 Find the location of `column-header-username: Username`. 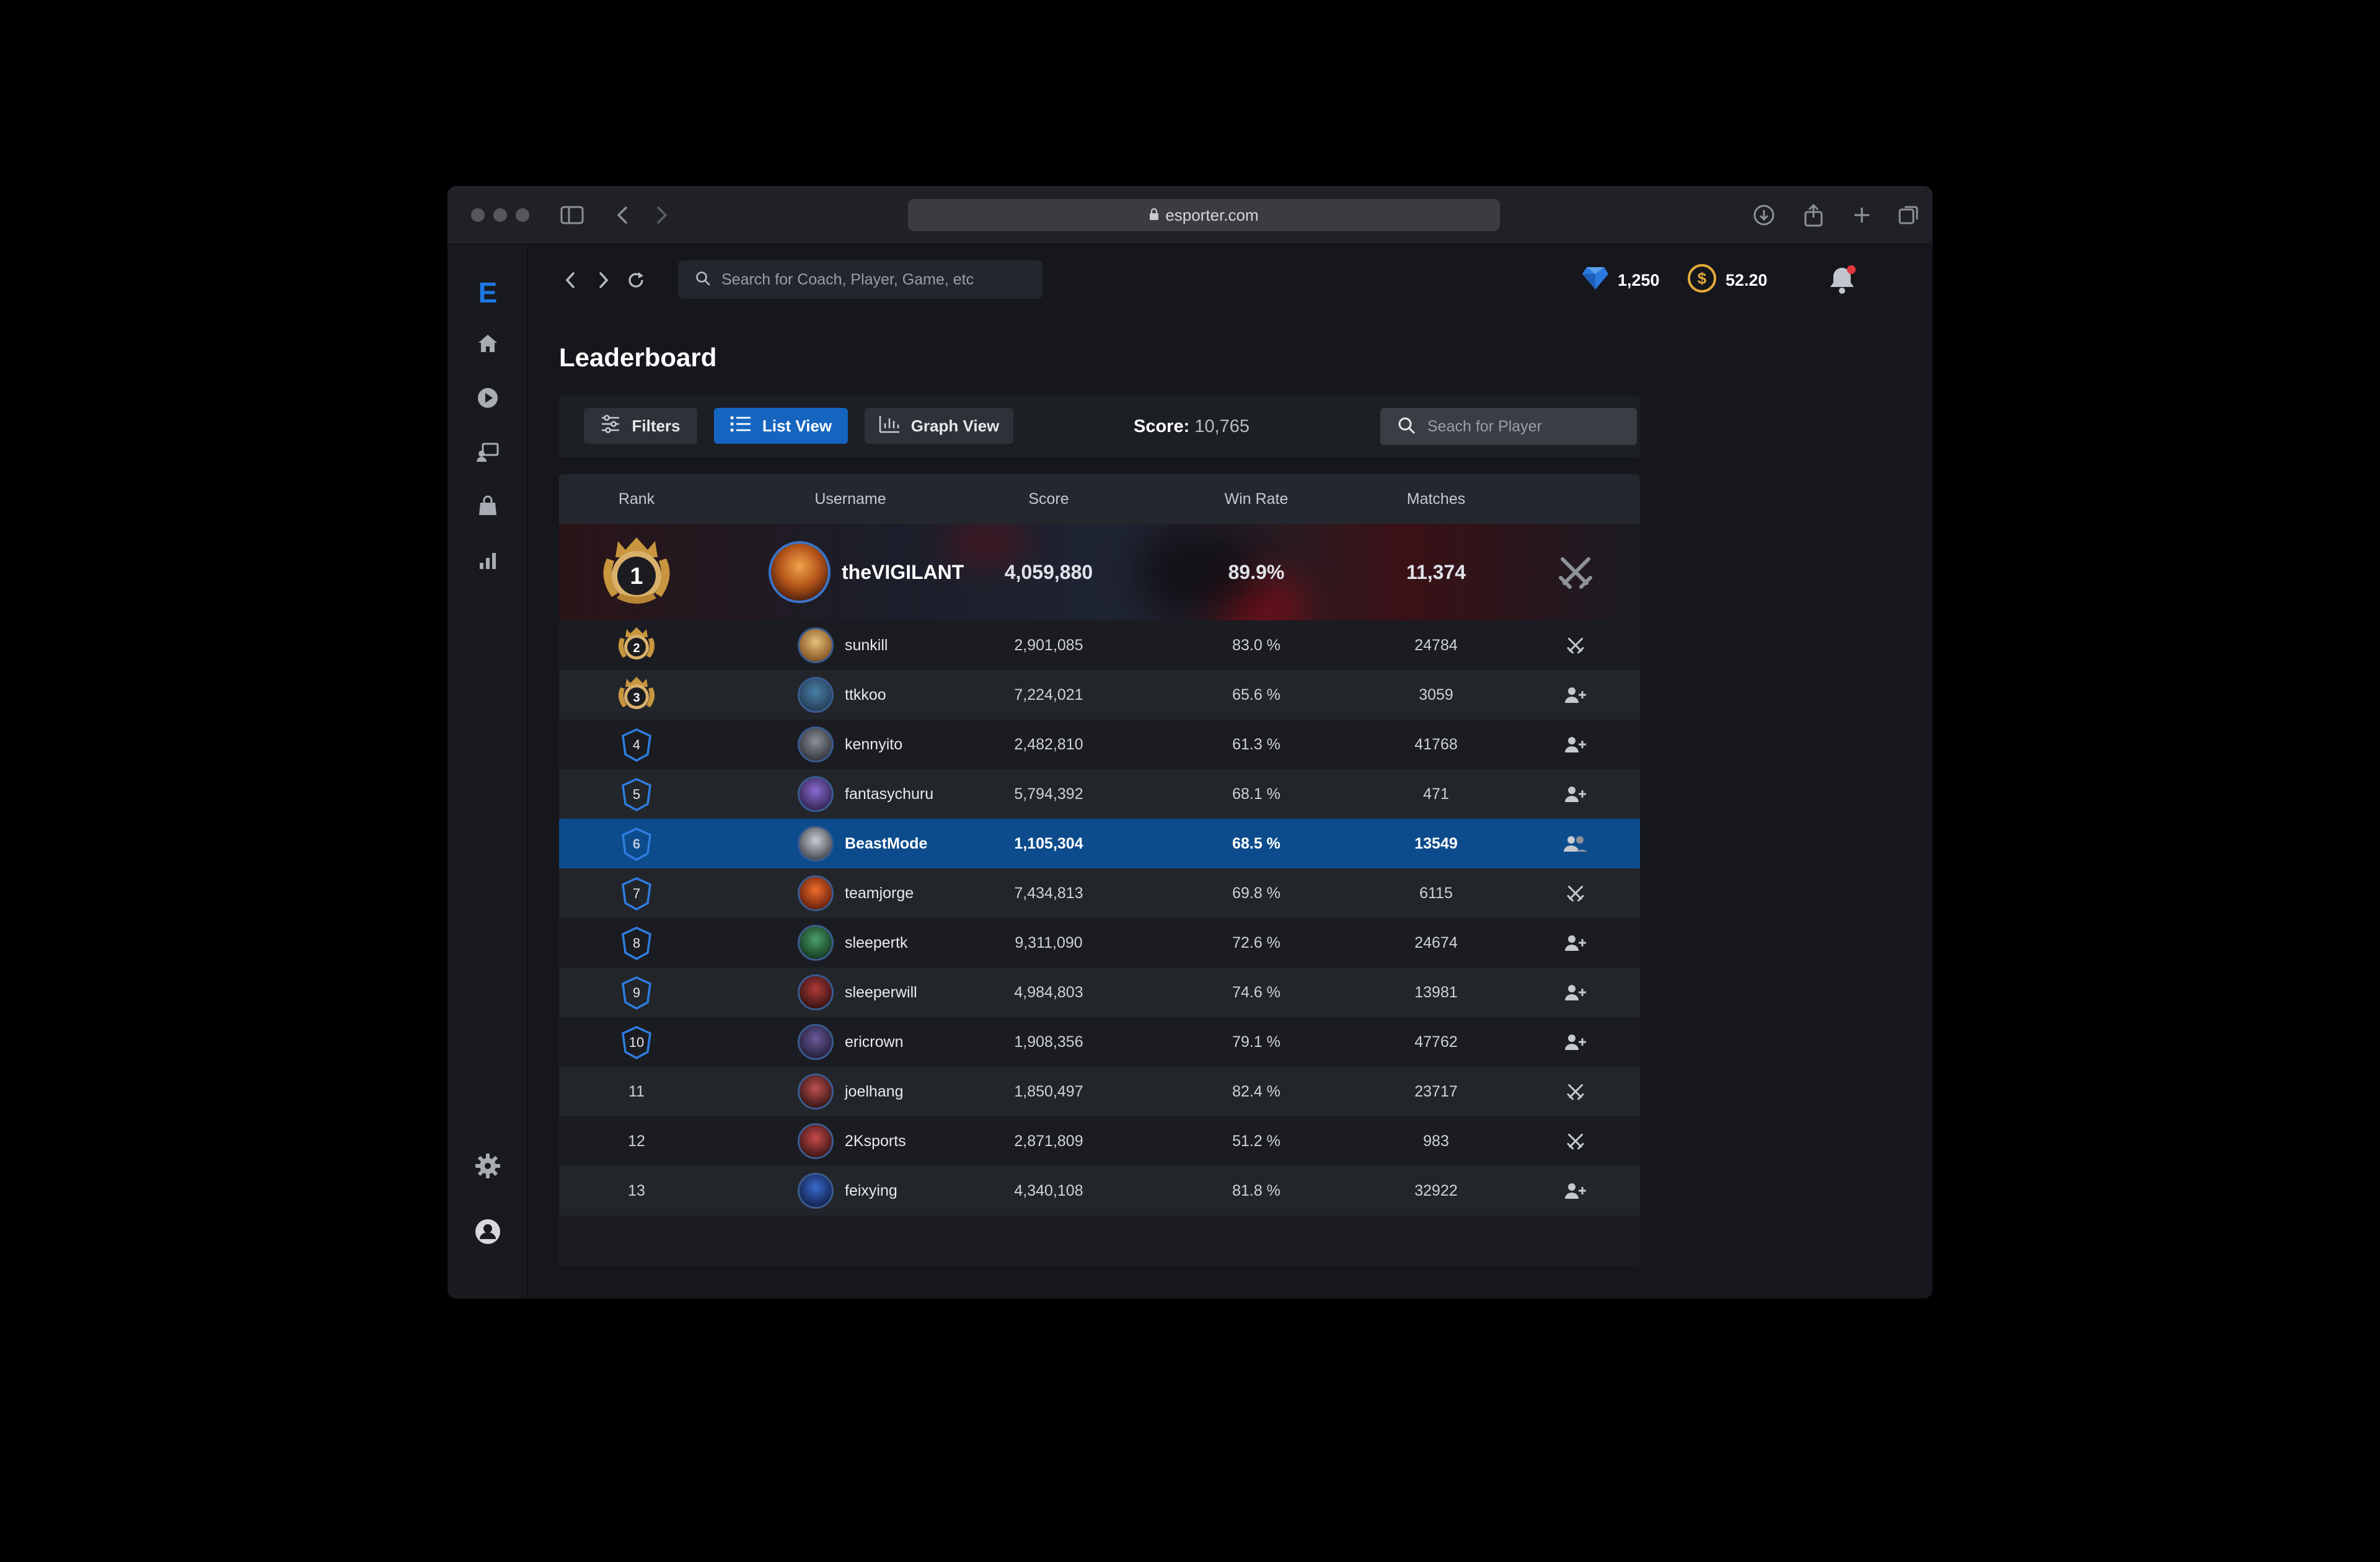

column-header-username: Username is located at coordinates (850, 499).